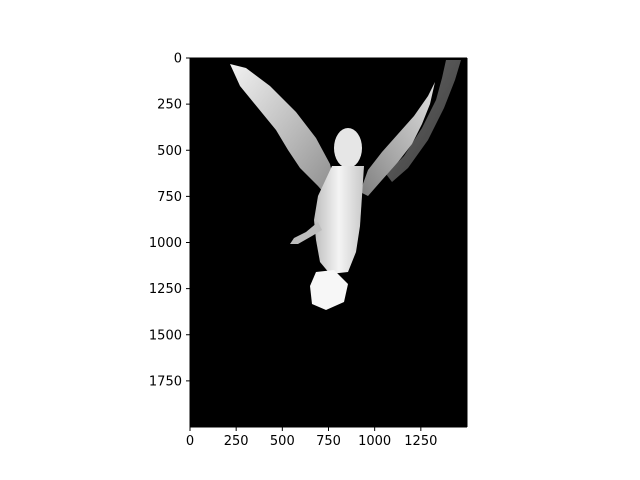 The height and width of the screenshot is (480, 640). I want to click on x-tick-label: 1000, so click(374, 441).